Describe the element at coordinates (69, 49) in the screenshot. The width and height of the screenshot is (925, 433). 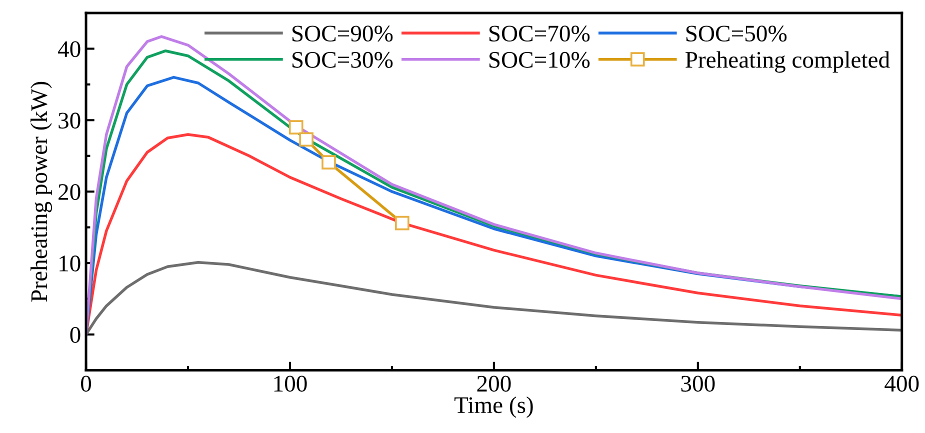
I see `y-tick-label: 40` at that location.